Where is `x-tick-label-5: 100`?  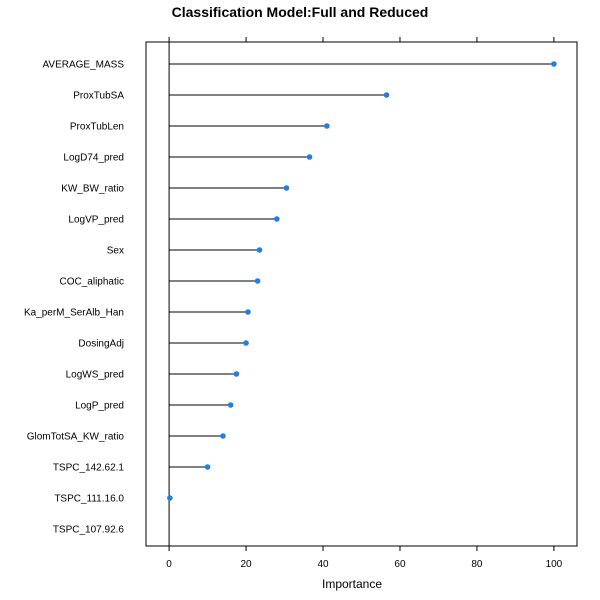
x-tick-label-5: 100 is located at coordinates (554, 564).